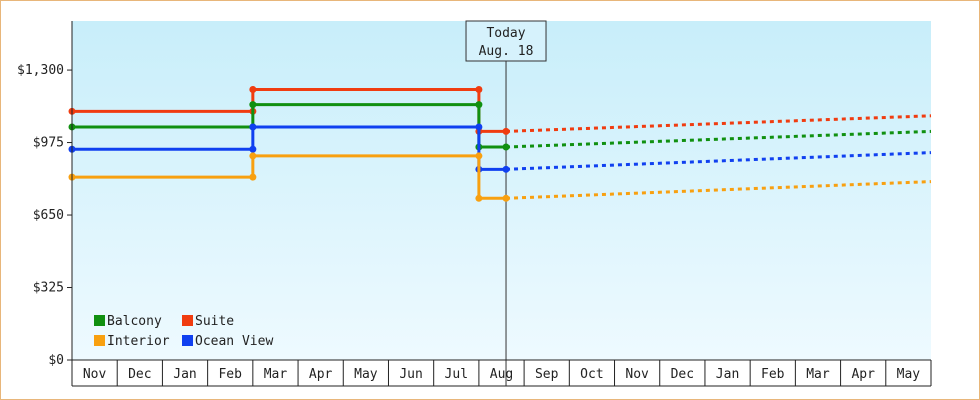 The width and height of the screenshot is (980, 400). I want to click on y-tick-label: $1,300, so click(40, 70).